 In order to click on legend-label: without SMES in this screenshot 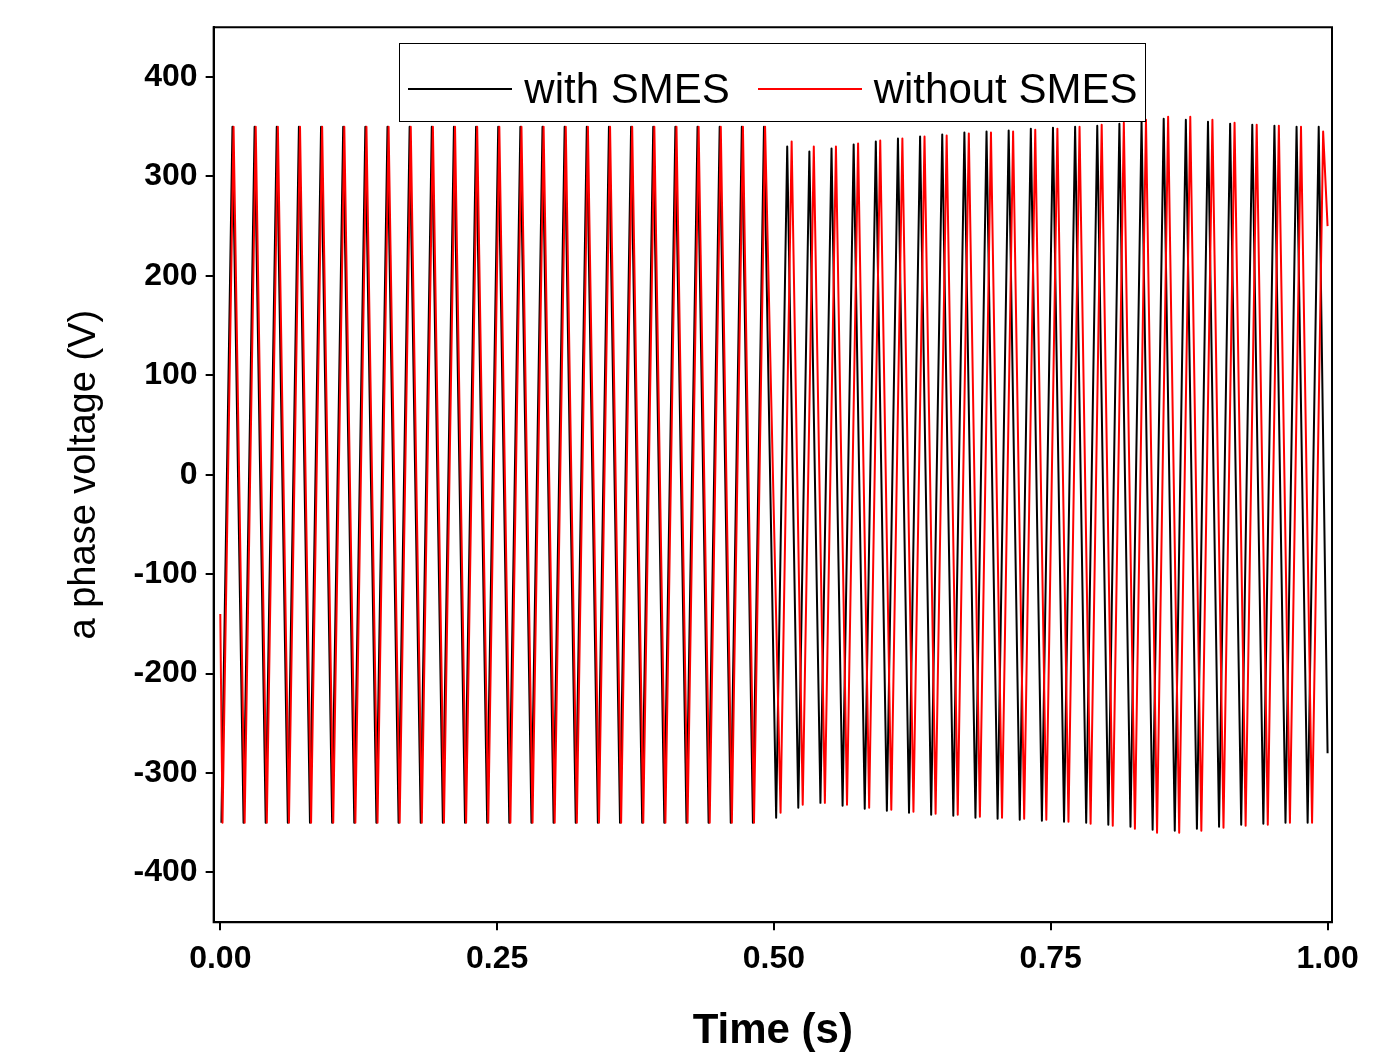, I will do `click(1005, 89)`.